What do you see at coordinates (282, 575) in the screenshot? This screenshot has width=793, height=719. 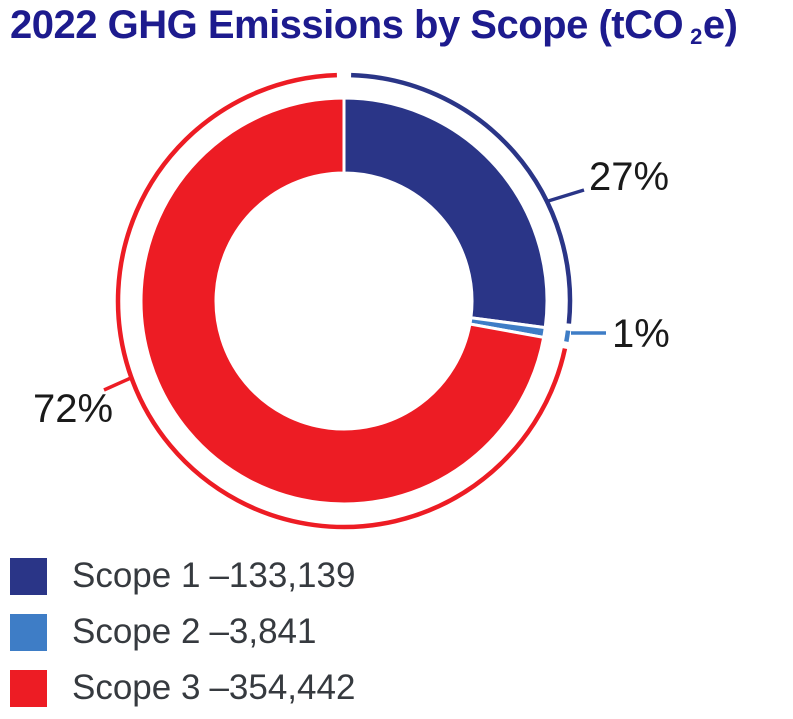 I see `legend-value-scope-1: –133,139` at bounding box center [282, 575].